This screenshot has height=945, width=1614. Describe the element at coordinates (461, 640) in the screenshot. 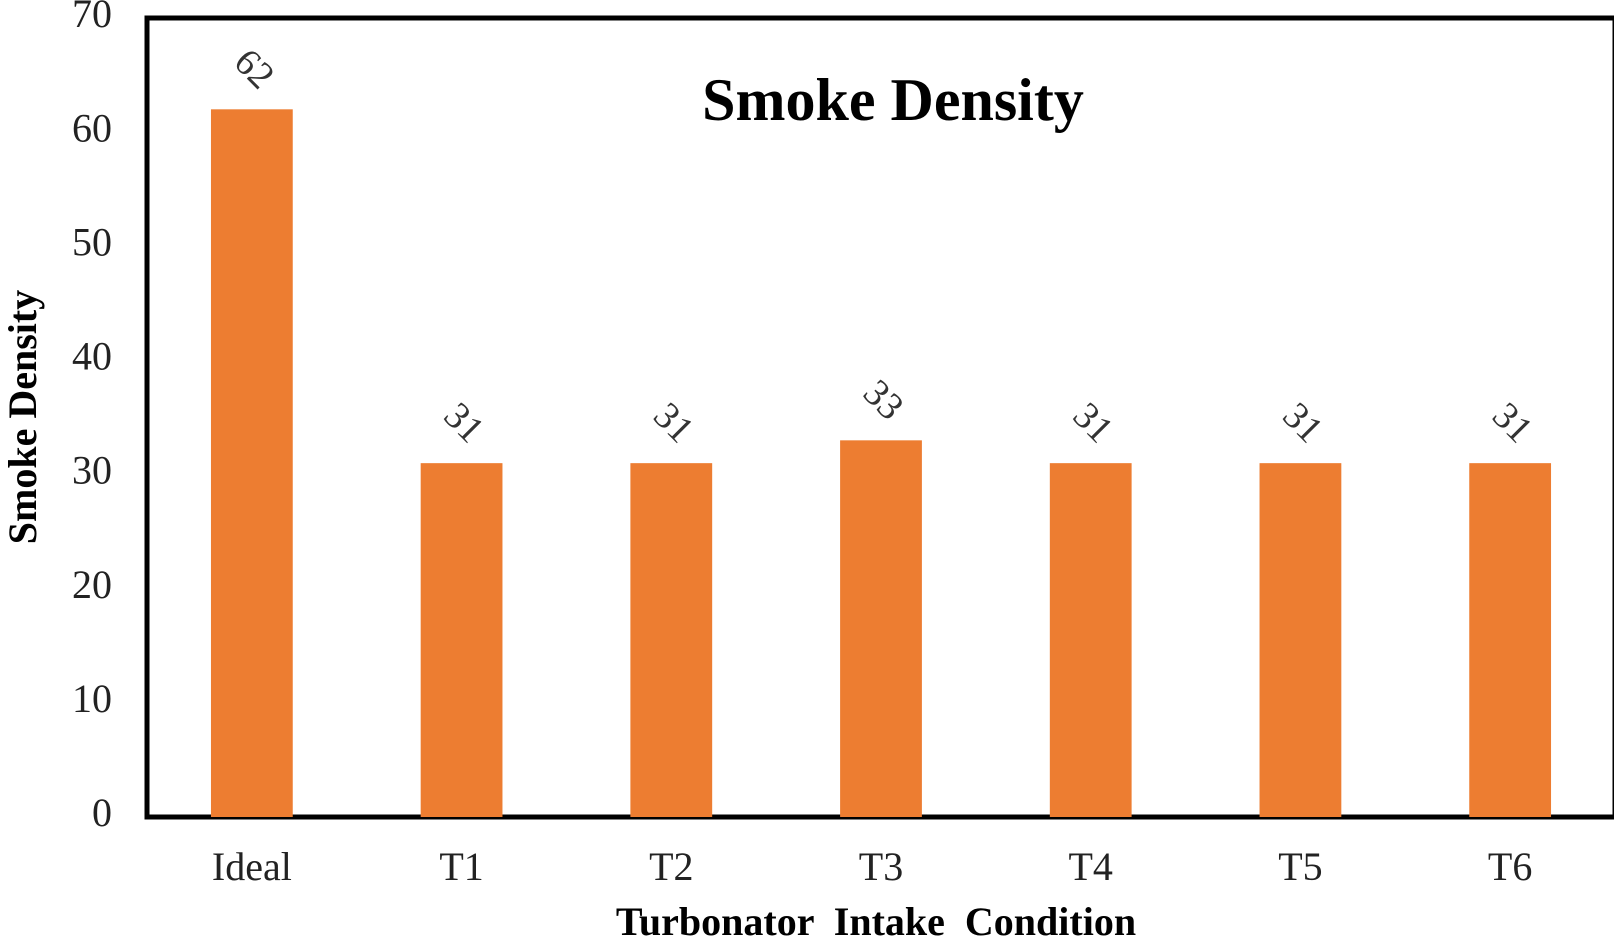

I see `bar-t1` at that location.